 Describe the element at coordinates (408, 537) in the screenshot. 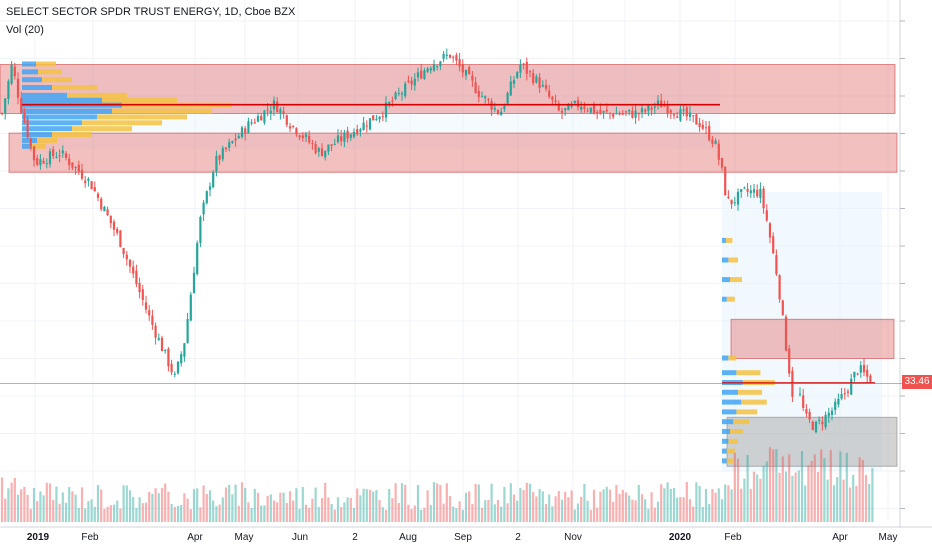

I see `time-tick-label: Aug` at that location.